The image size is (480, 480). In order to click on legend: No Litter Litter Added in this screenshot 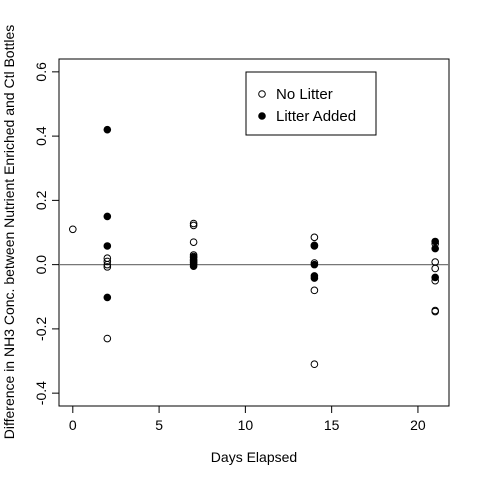, I will do `click(311, 103)`.